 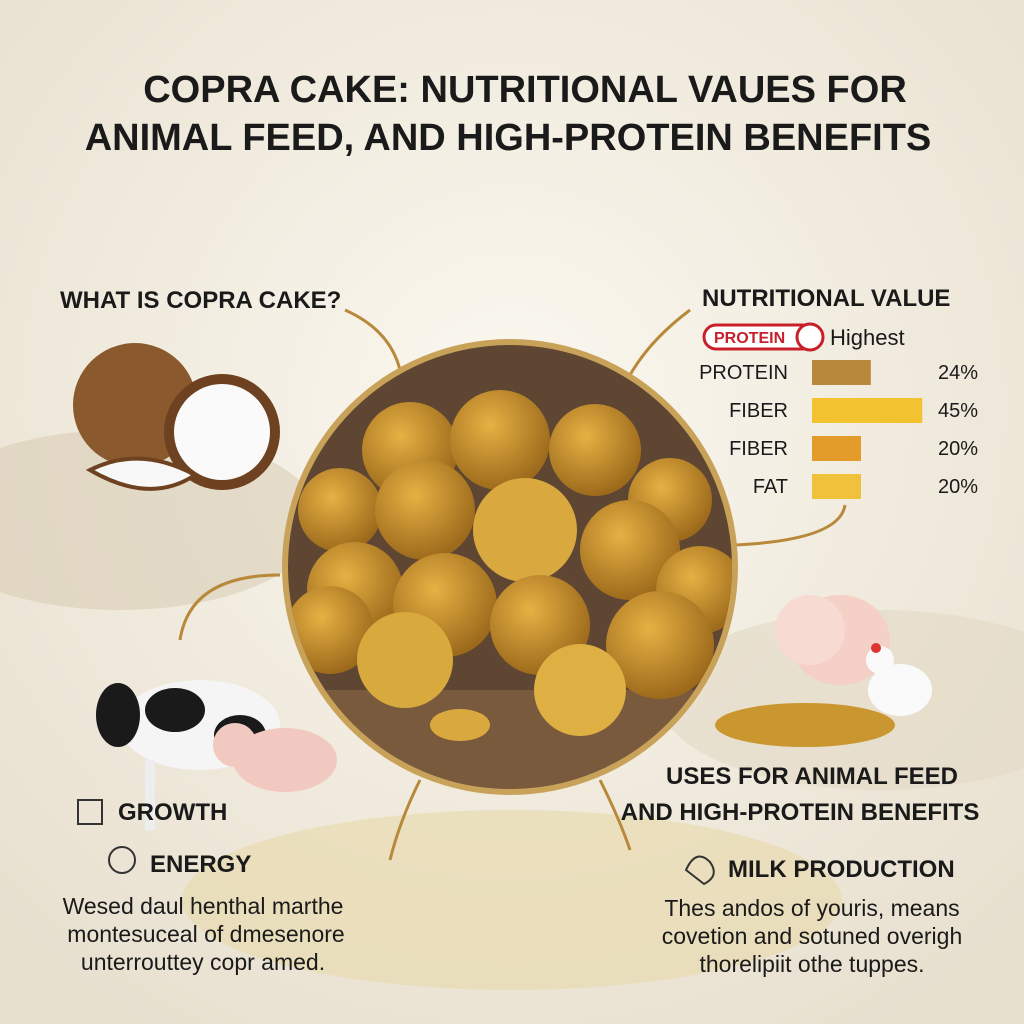 What do you see at coordinates (811, 908) in the screenshot?
I see `paragraph-line: Thes andos of youris, means` at bounding box center [811, 908].